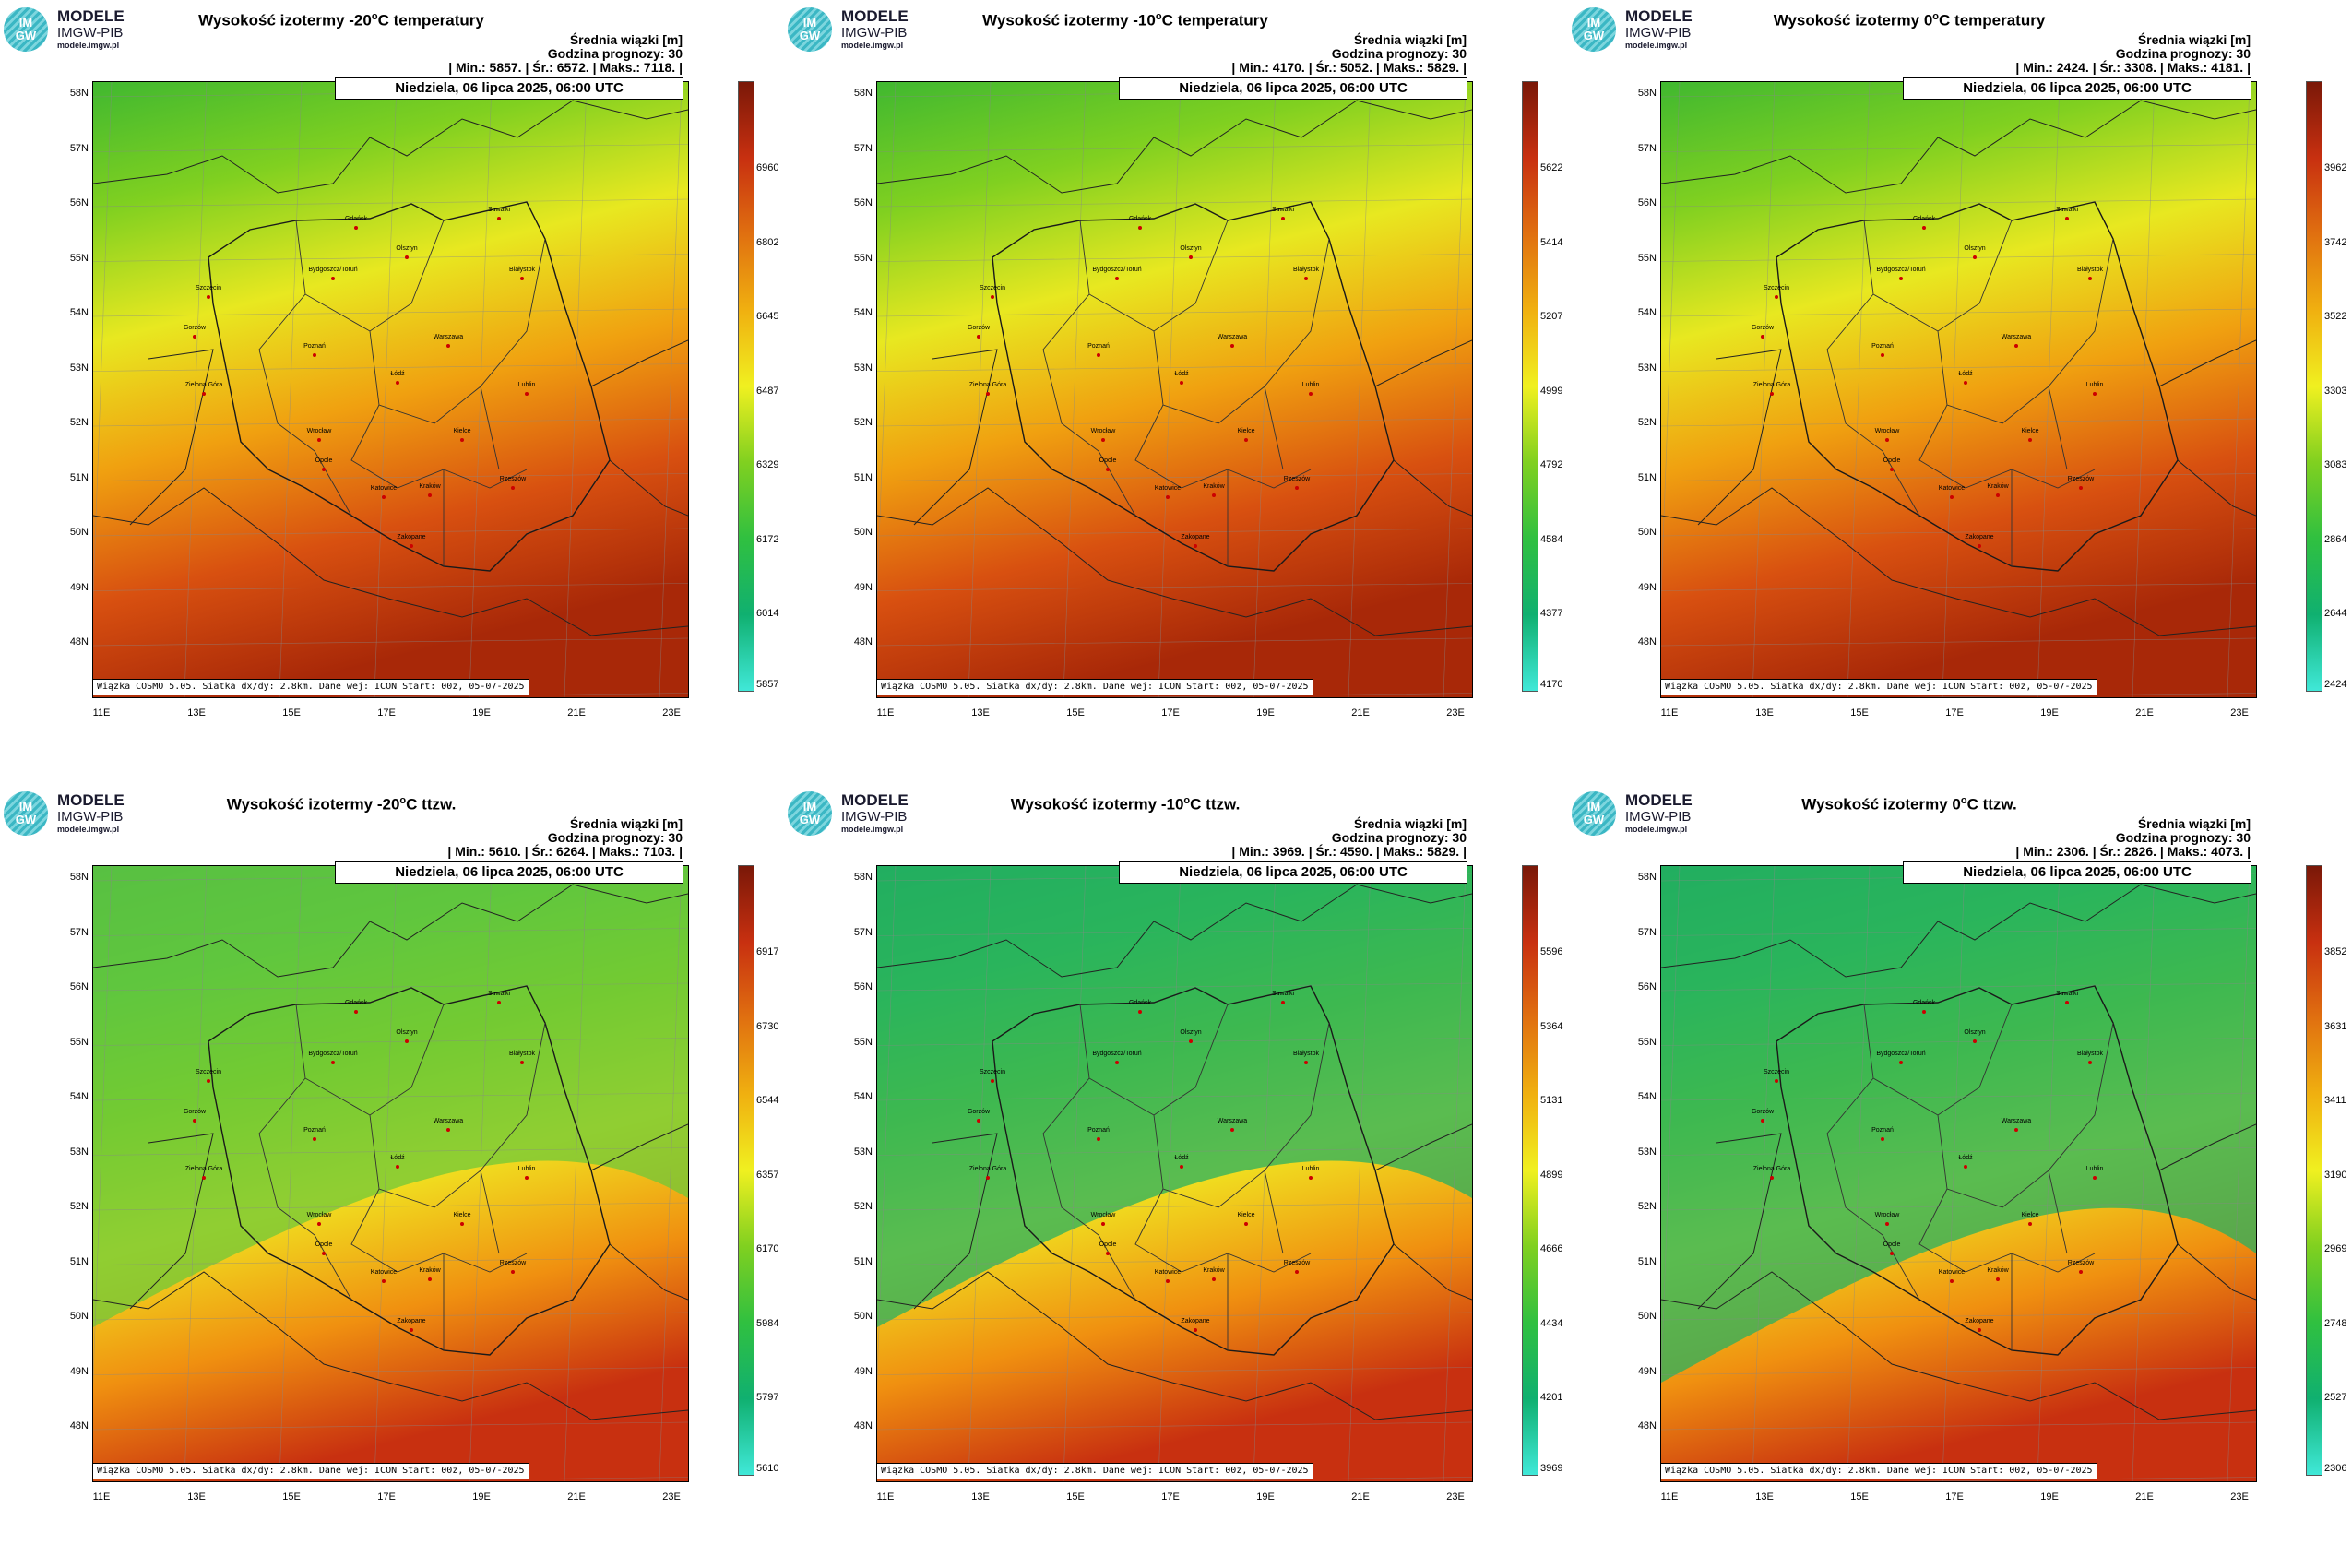  Describe the element at coordinates (1647, 1042) in the screenshot. I see `lat-label: 55N` at that location.